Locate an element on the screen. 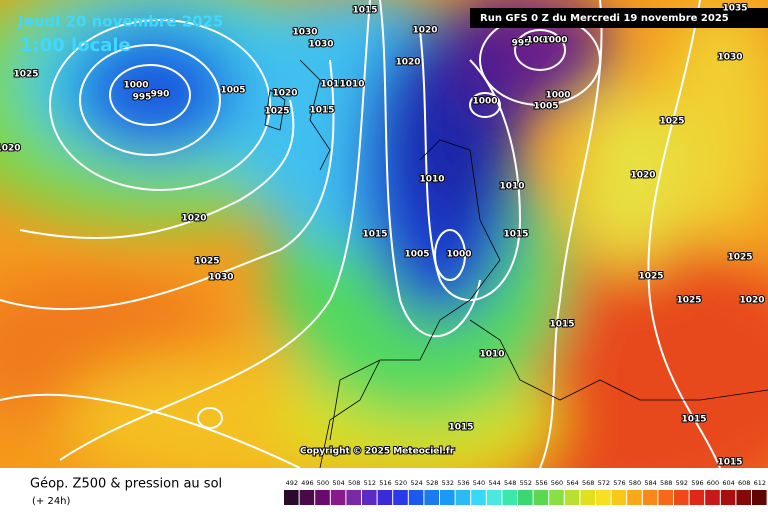 This screenshot has width=768, height=516. scale-label: 596 is located at coordinates (697, 483).